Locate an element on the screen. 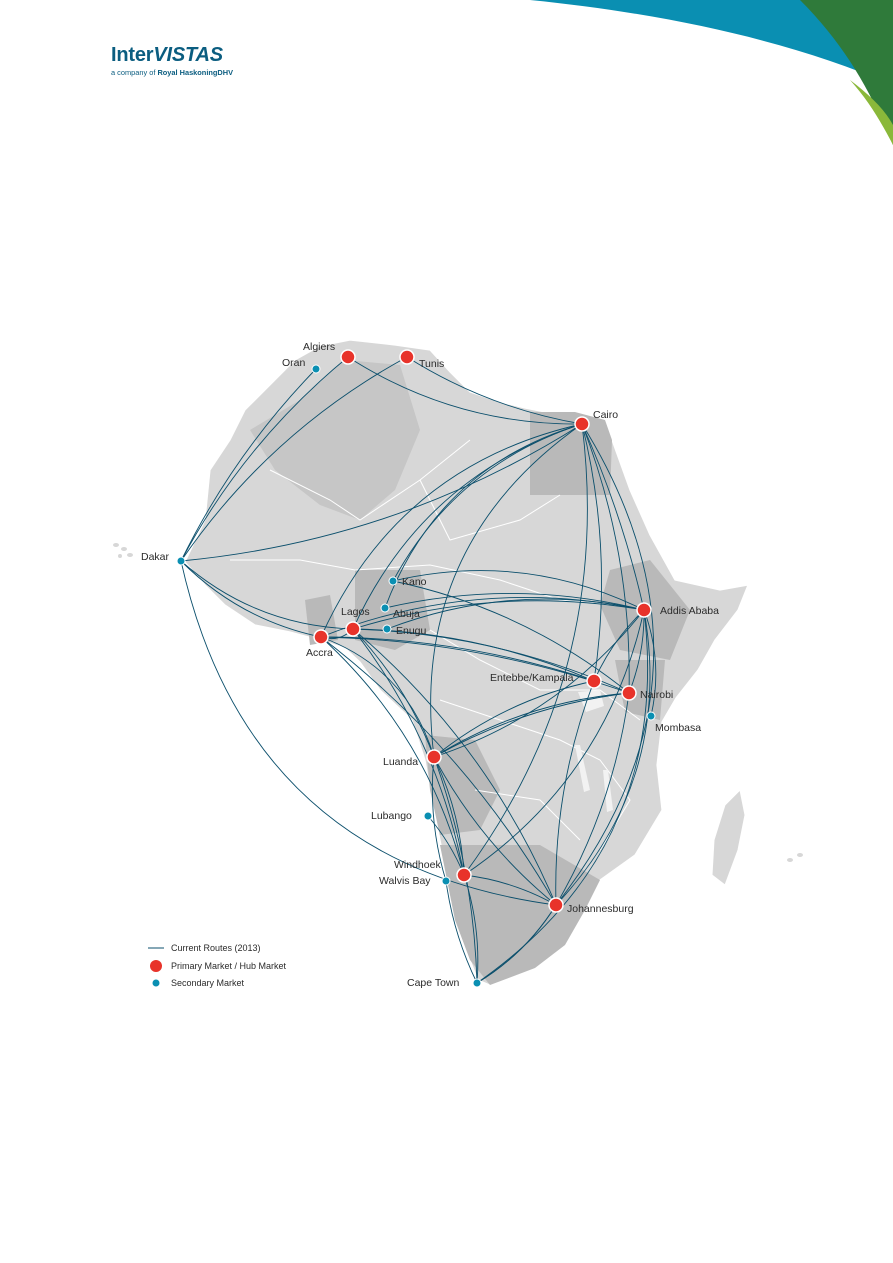  route-walvis-capetown is located at coordinates (461, 932).